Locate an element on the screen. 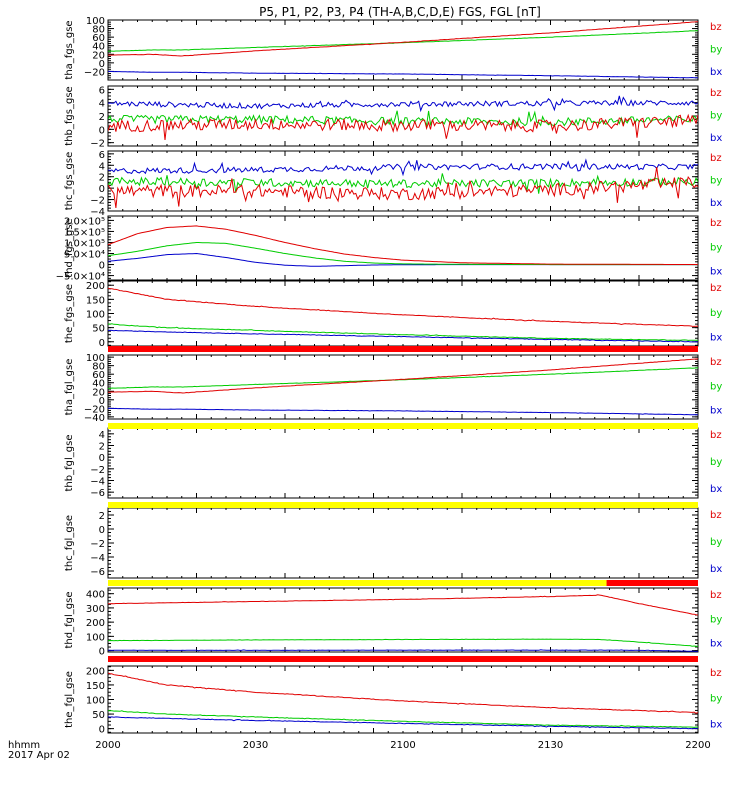  y-axis-label: thb_fgl_gse is located at coordinates (69, 463).